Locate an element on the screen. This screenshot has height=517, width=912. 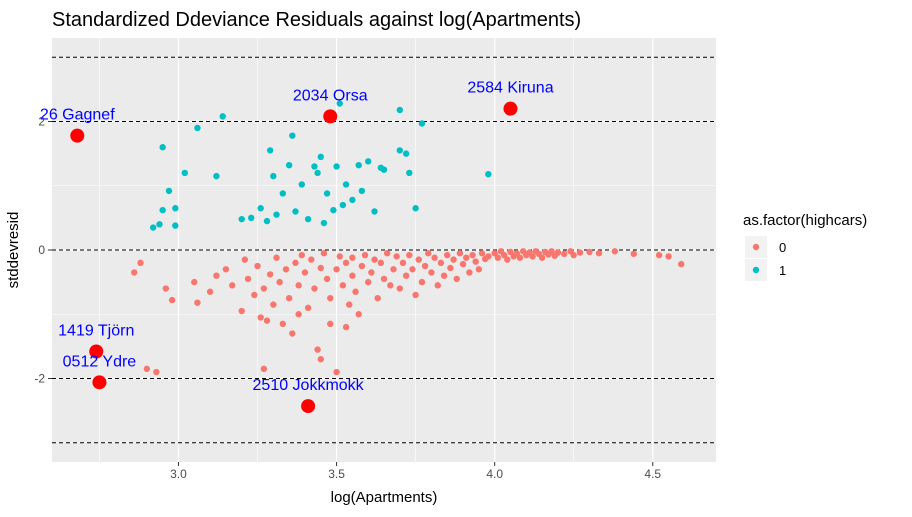
legend: as.factor(highcars) 0 1 is located at coordinates (805, 246).